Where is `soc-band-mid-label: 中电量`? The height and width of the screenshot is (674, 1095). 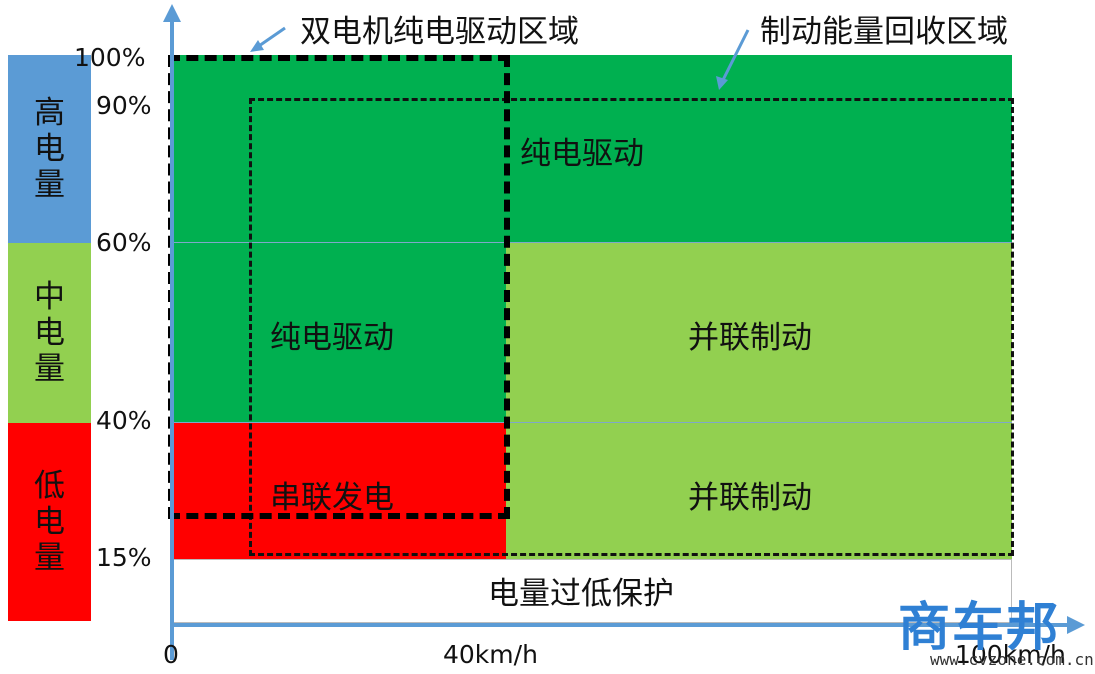 soc-band-mid-label: 中电量 is located at coordinates (49, 333).